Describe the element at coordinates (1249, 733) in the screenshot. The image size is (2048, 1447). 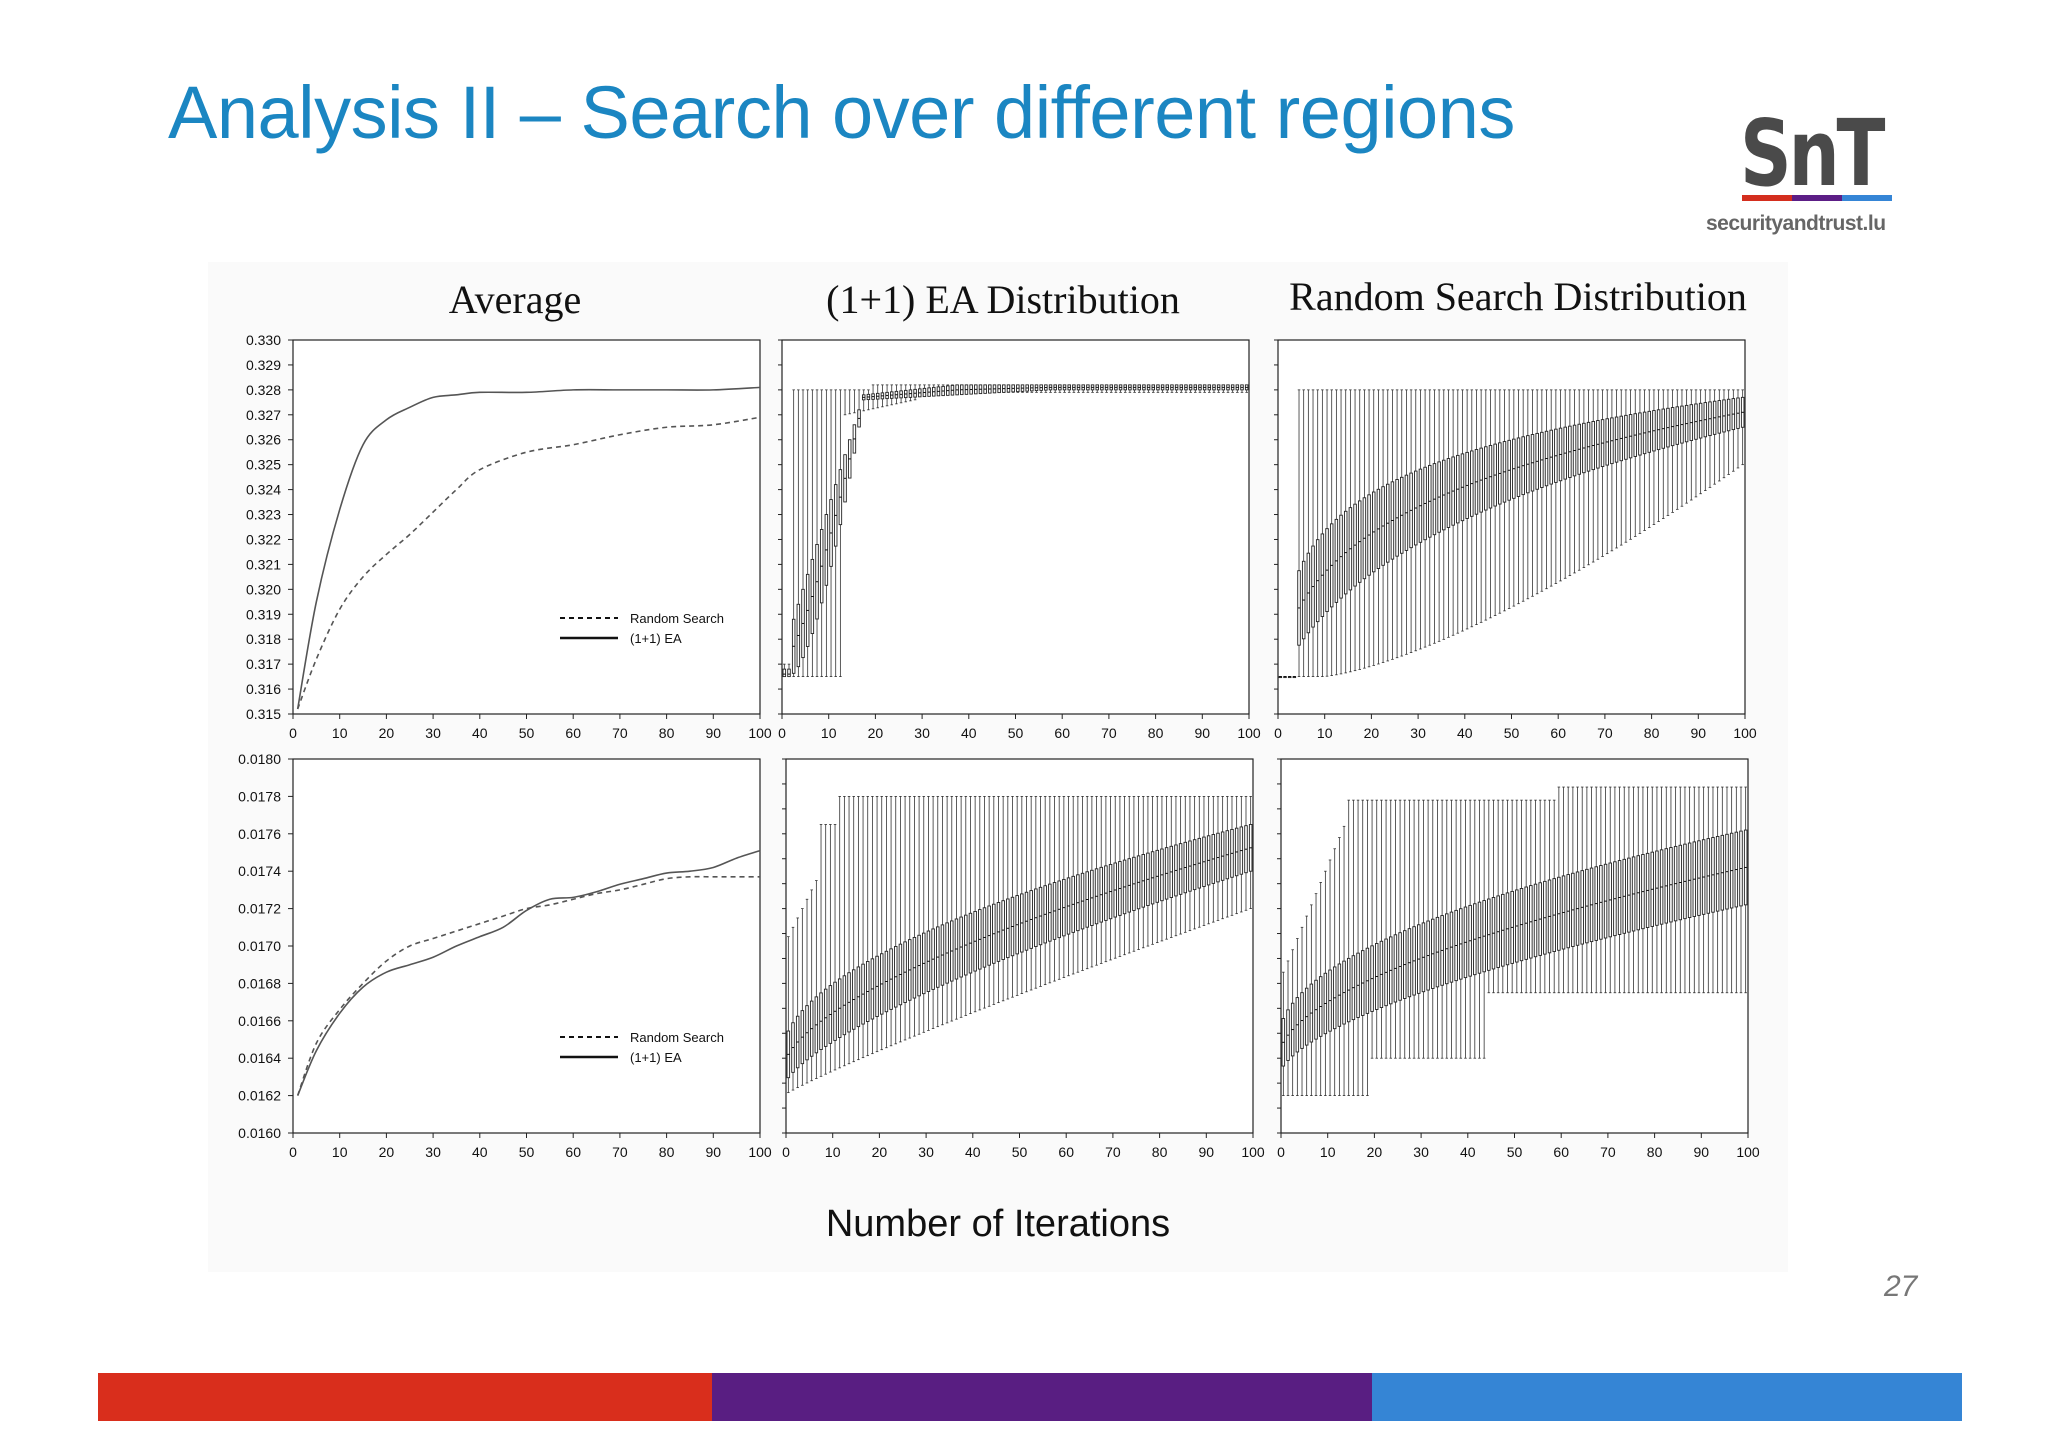
I see `x-tick-label: 100` at that location.